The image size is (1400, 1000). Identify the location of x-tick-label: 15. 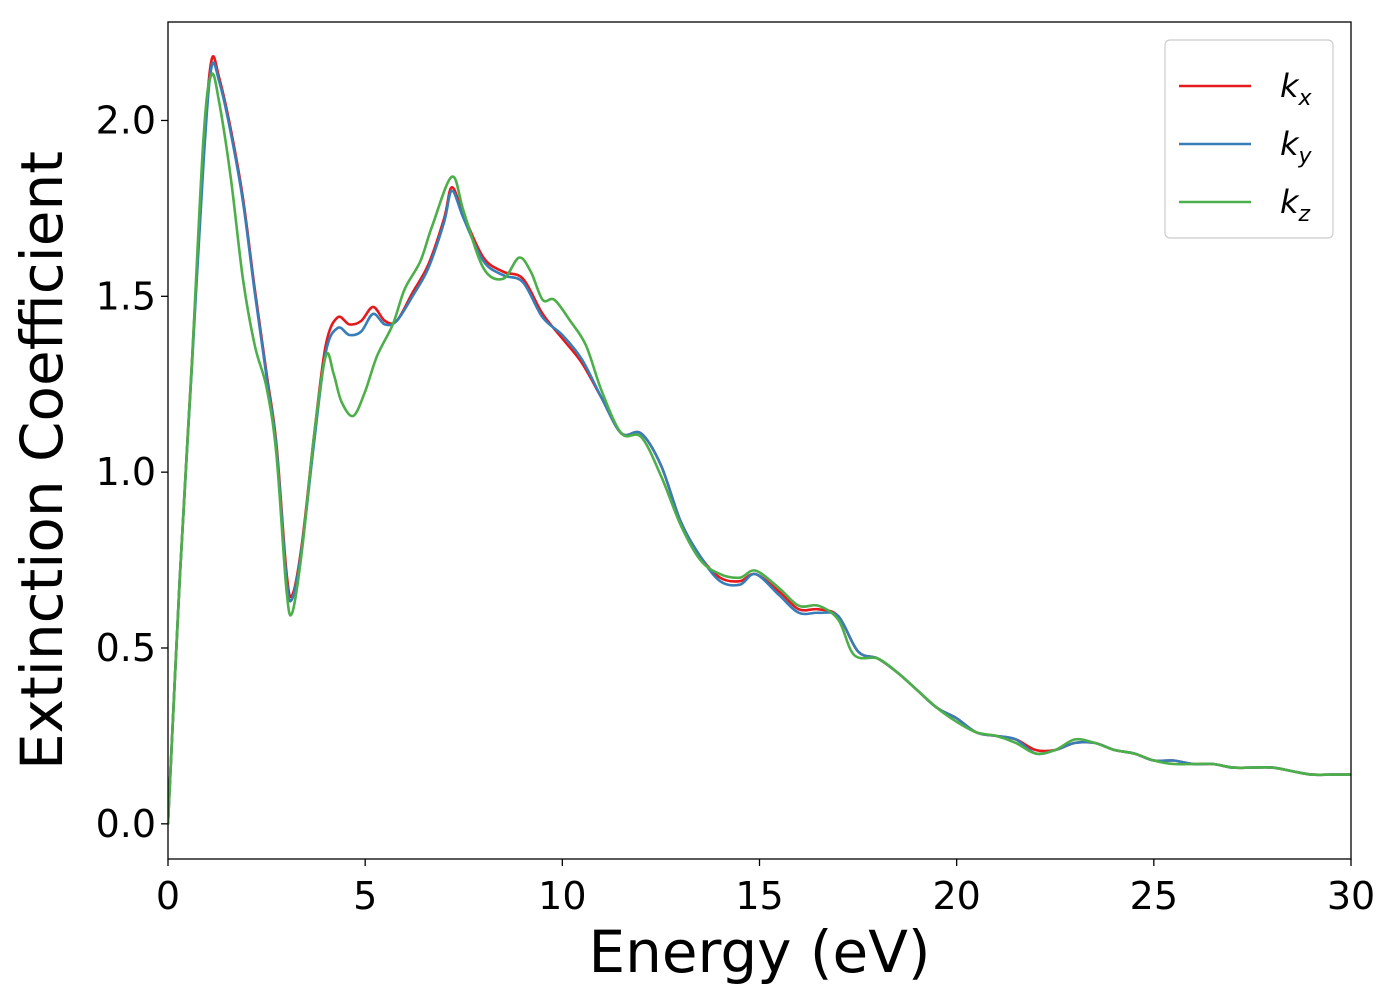
(759, 896).